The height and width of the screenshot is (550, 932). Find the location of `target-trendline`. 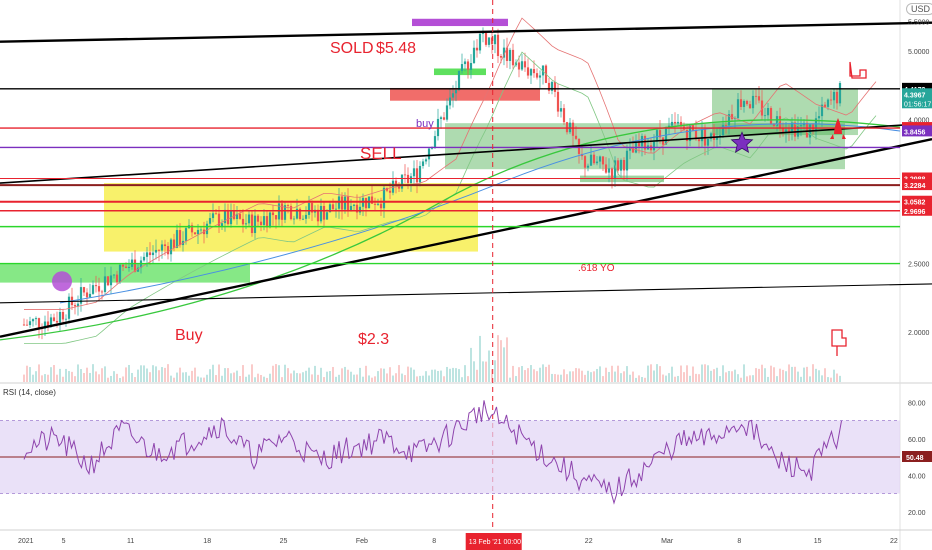

target-trendline is located at coordinates (466, 293).